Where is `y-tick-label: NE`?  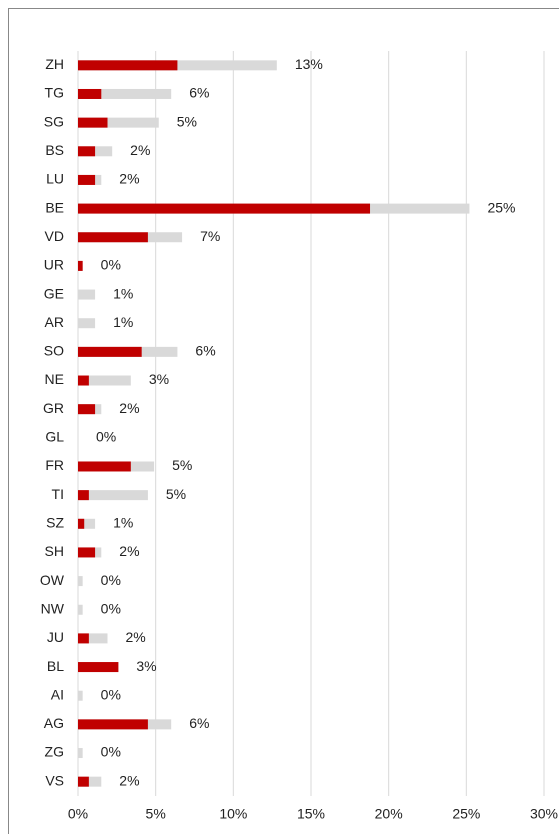
y-tick-label: NE is located at coordinates (54, 379).